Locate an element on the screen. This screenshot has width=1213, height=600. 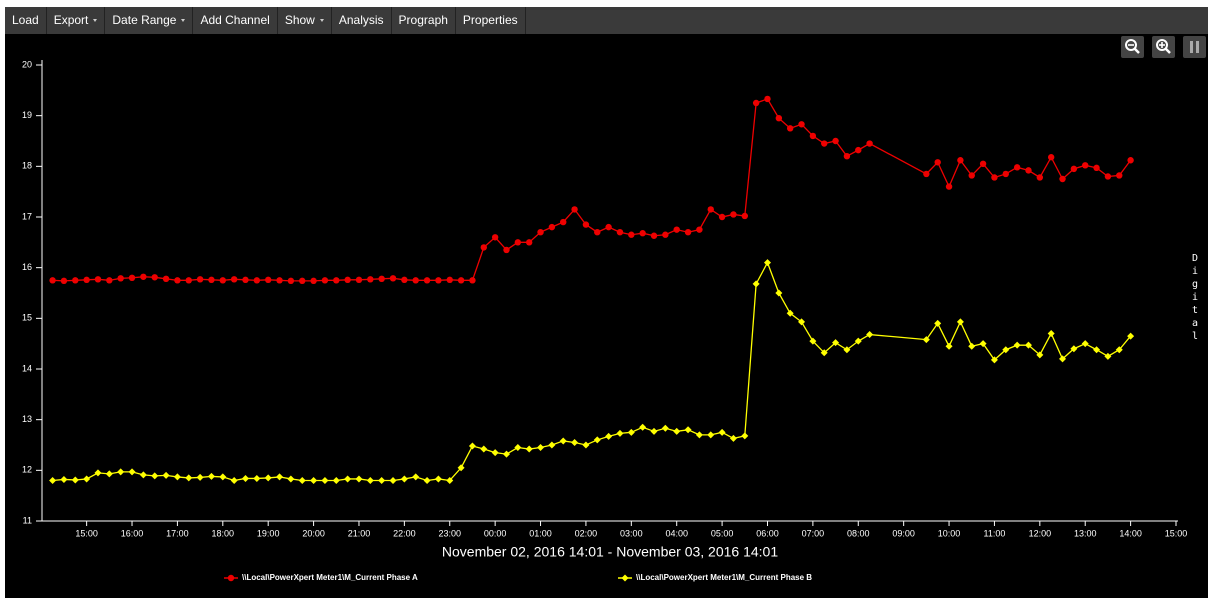
menu-label: Load is located at coordinates (25, 20).